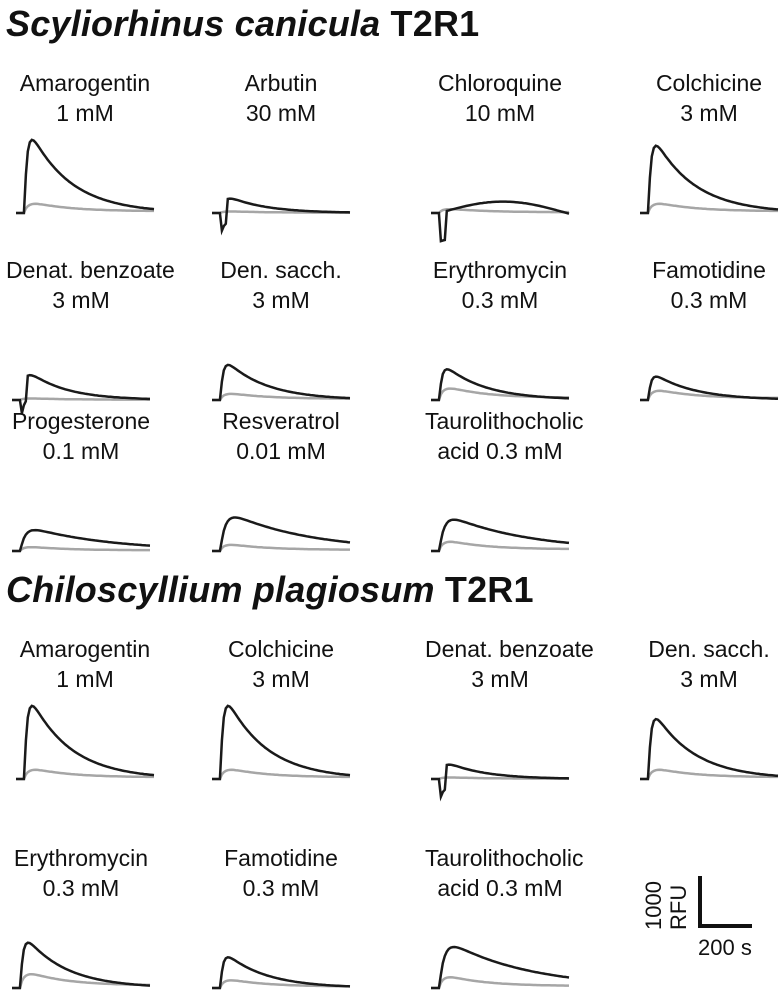  I want to click on panel-label: Arbutin 30 mM, so click(281, 98).